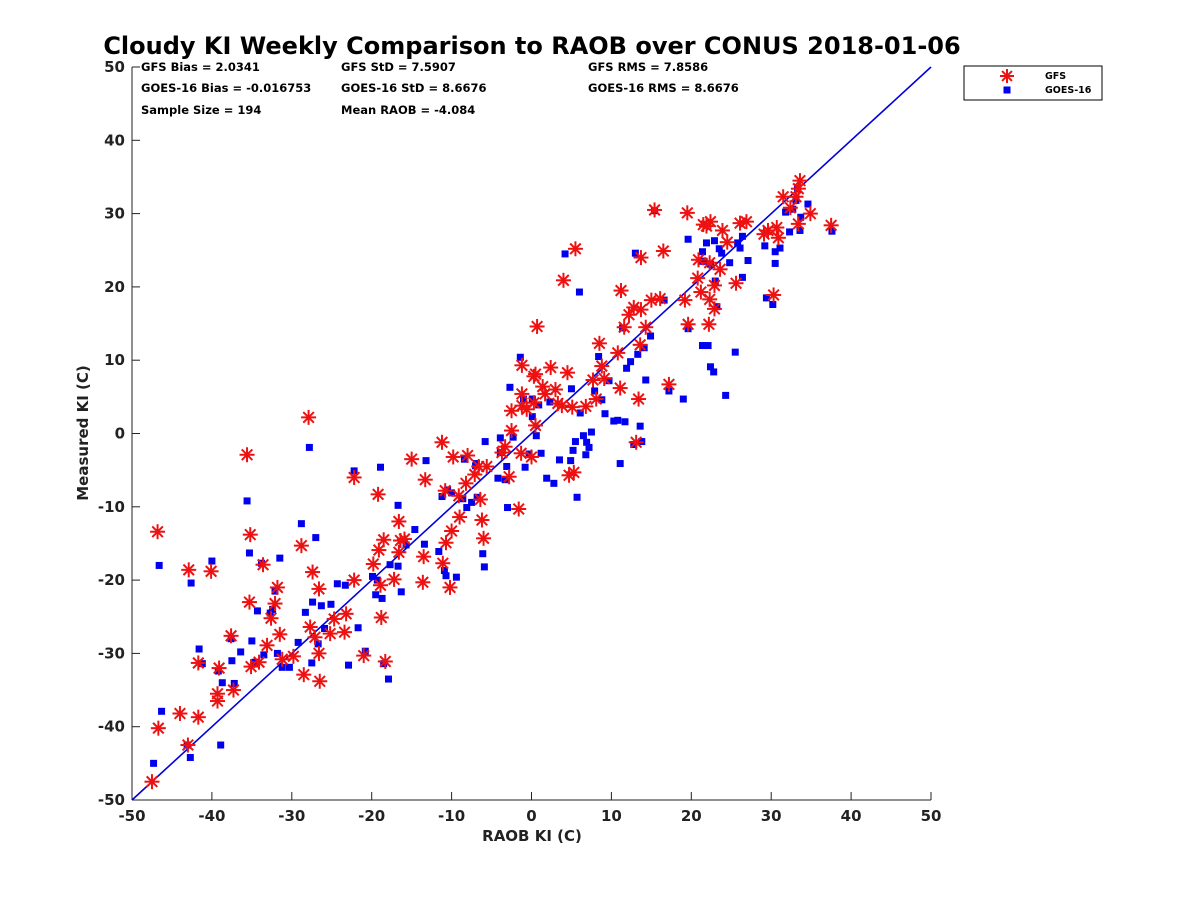  What do you see at coordinates (114, 140) in the screenshot?
I see `y-tick-label: 40` at bounding box center [114, 140].